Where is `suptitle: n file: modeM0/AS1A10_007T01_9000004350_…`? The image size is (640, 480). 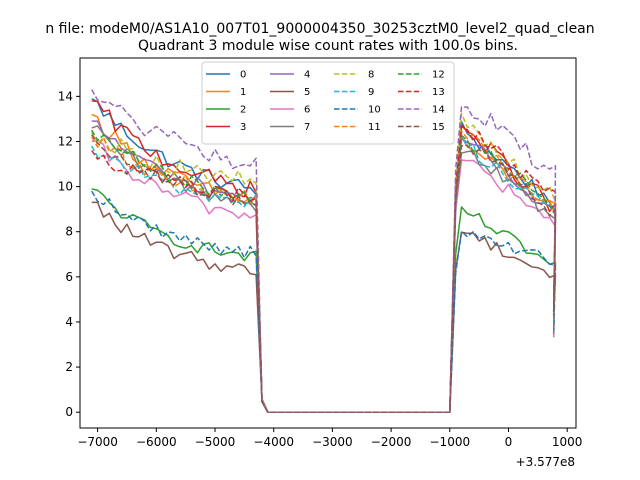 suptitle: n file: modeM0/AS1A10_007T01_9000004350_… is located at coordinates (319, 29).